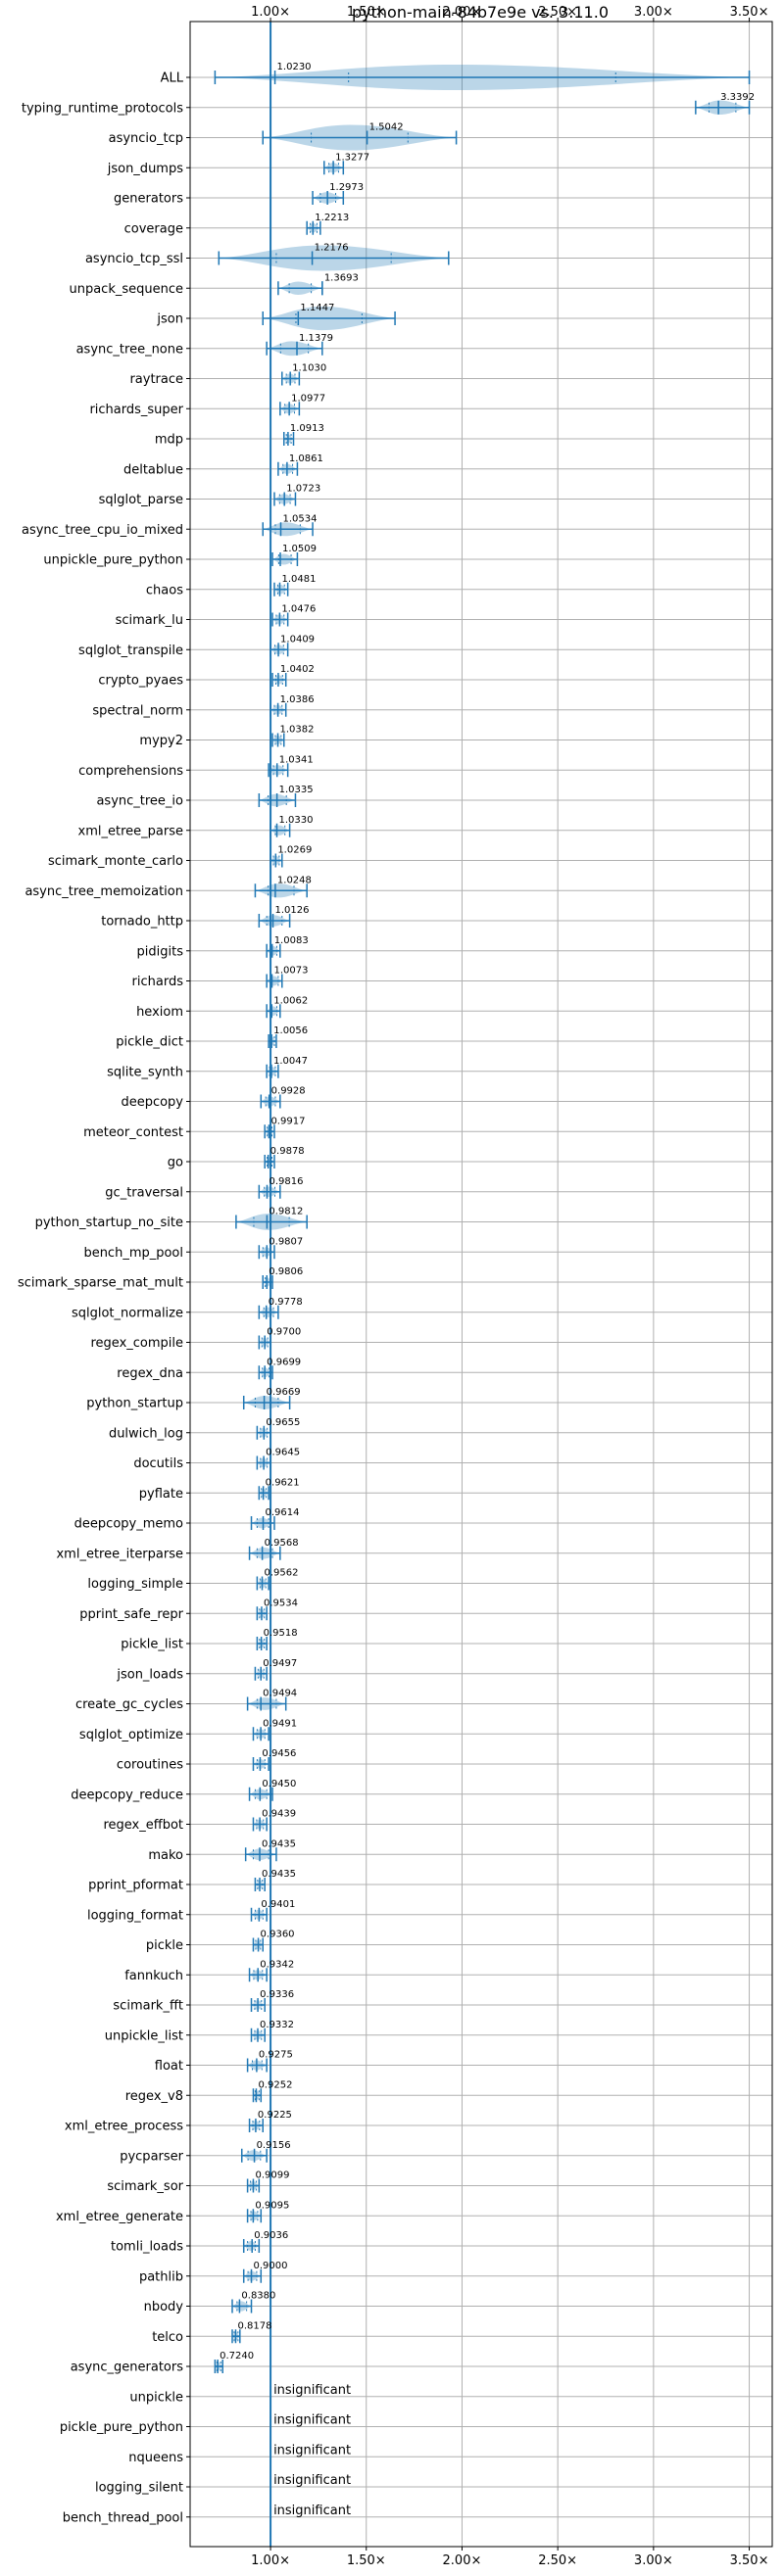  Describe the element at coordinates (280, 1663) in the screenshot. I see `value-label: 0.9497` at that location.